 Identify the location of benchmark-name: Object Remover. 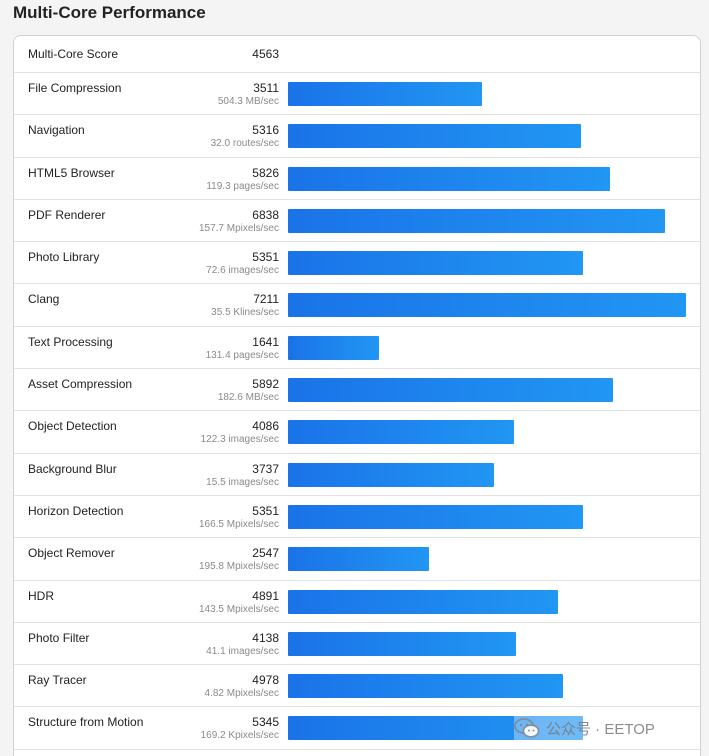
(71, 553).